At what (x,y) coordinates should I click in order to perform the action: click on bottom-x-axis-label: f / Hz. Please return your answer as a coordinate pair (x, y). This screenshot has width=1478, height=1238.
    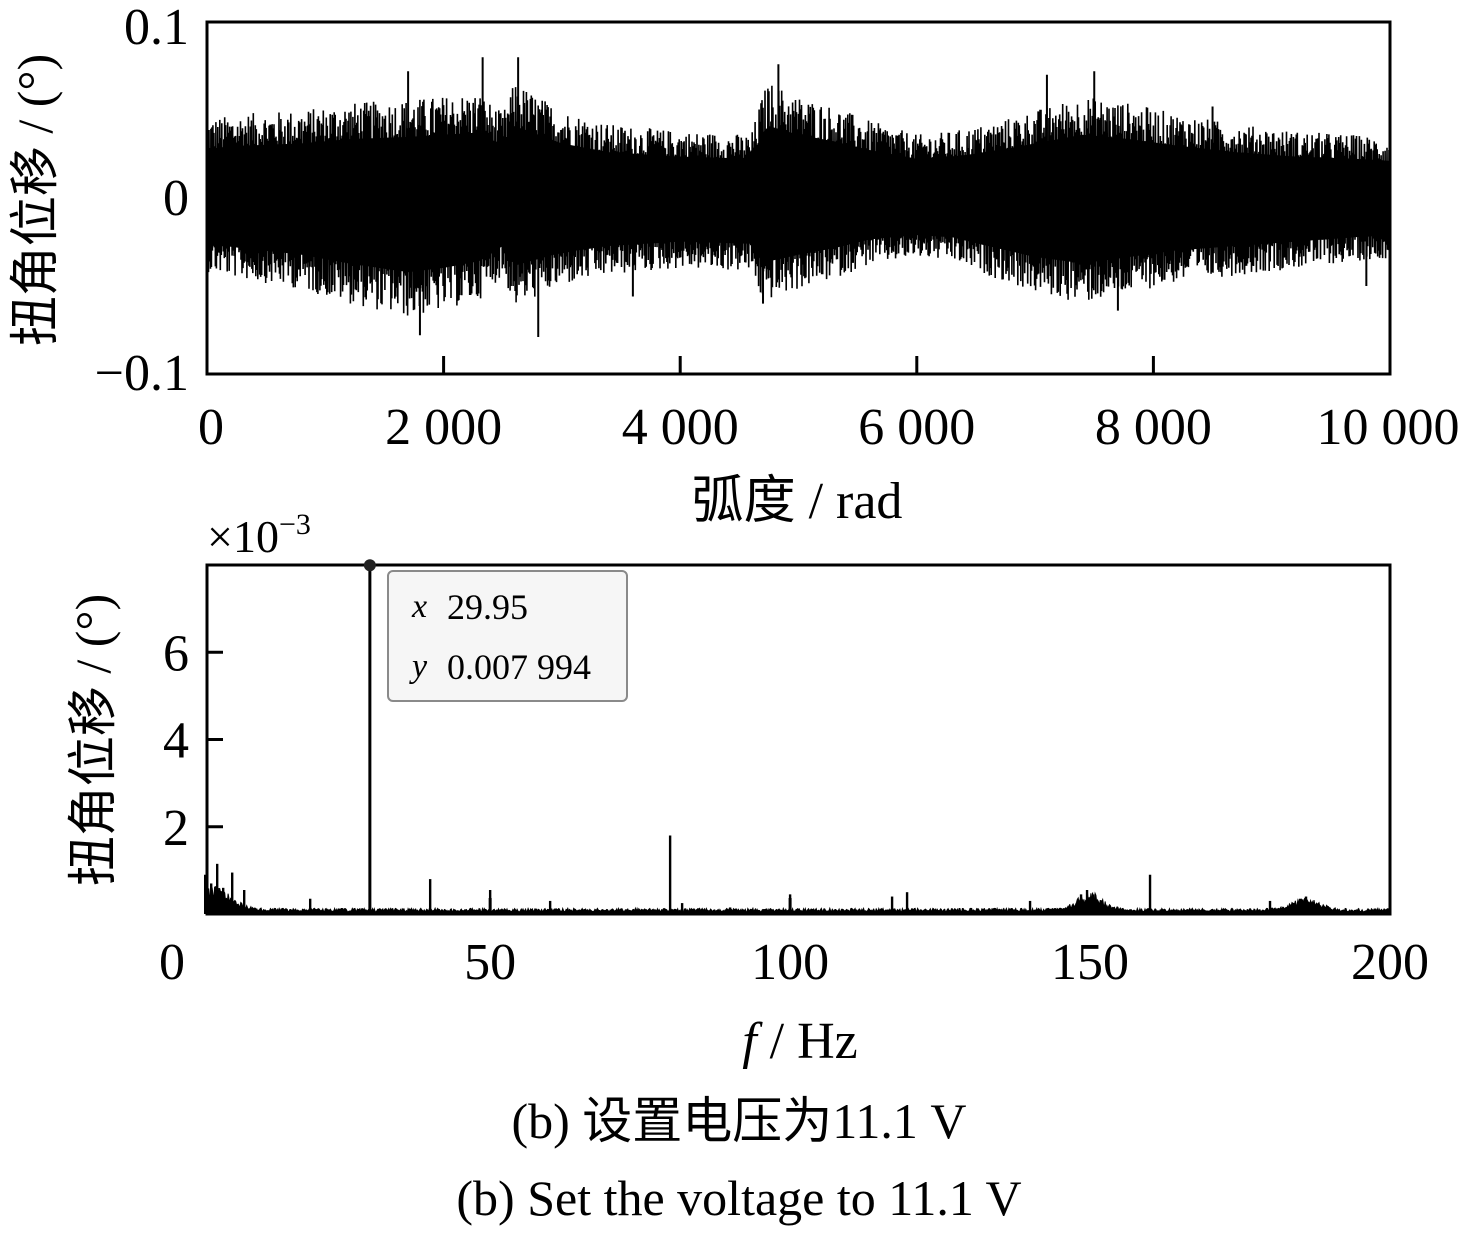
    Looking at the image, I should click on (800, 1041).